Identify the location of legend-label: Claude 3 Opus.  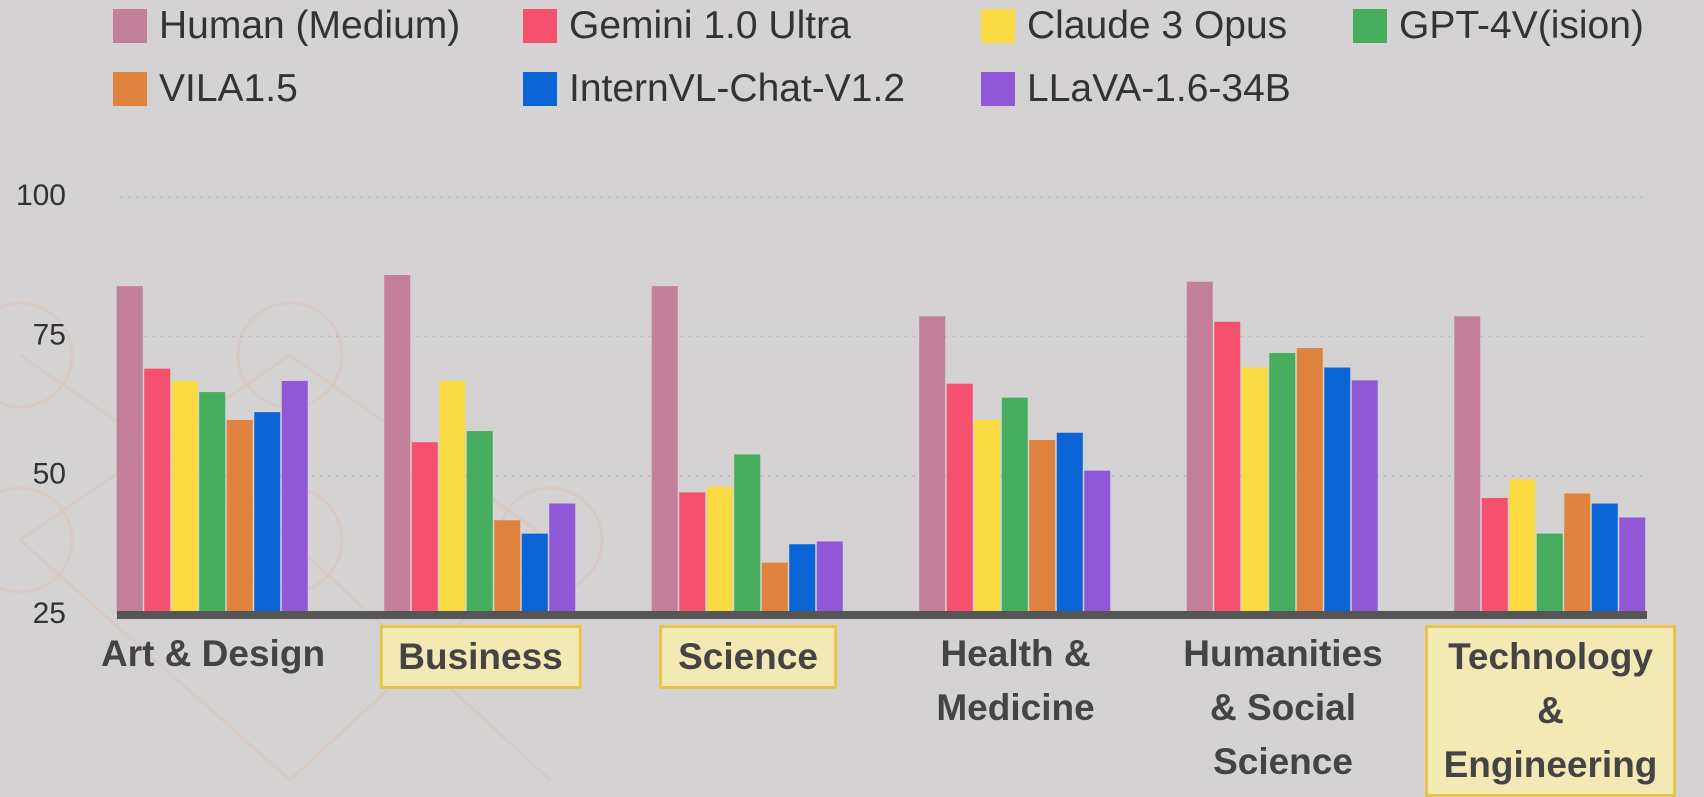
(1157, 25).